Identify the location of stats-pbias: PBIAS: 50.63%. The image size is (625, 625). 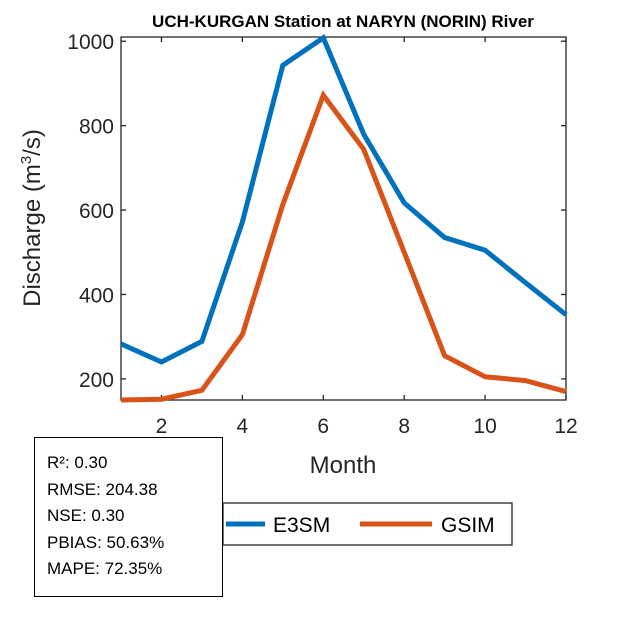
(106, 542).